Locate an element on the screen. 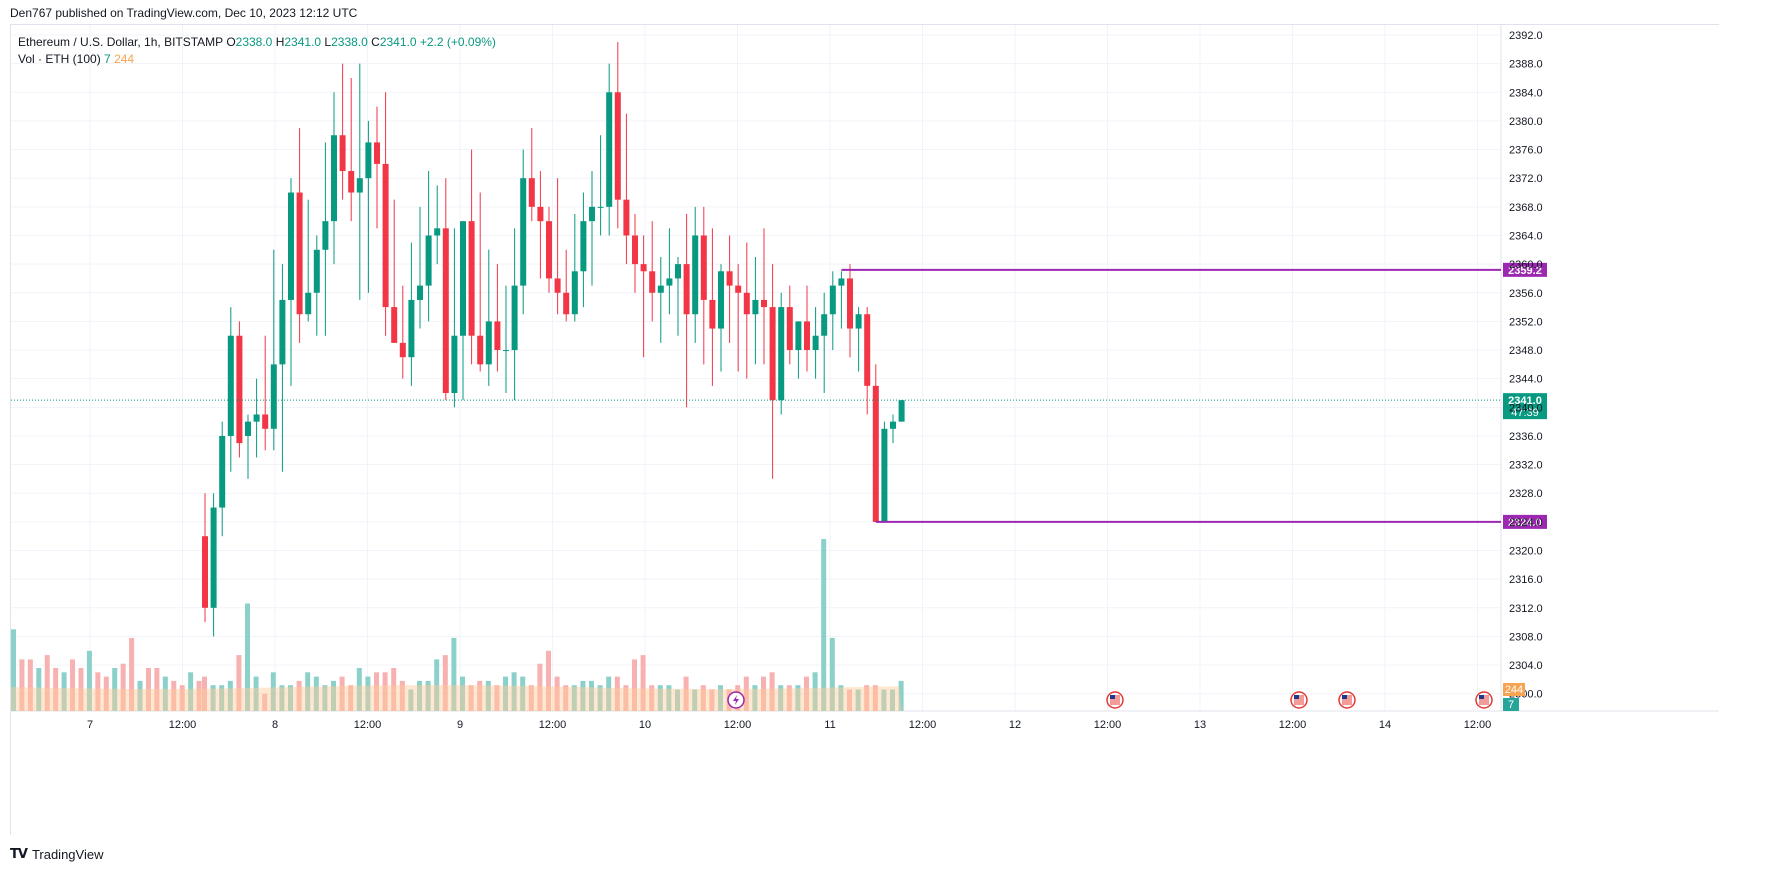 This screenshot has height=872, width=1786. countdown-label: 47:39 is located at coordinates (1525, 413).